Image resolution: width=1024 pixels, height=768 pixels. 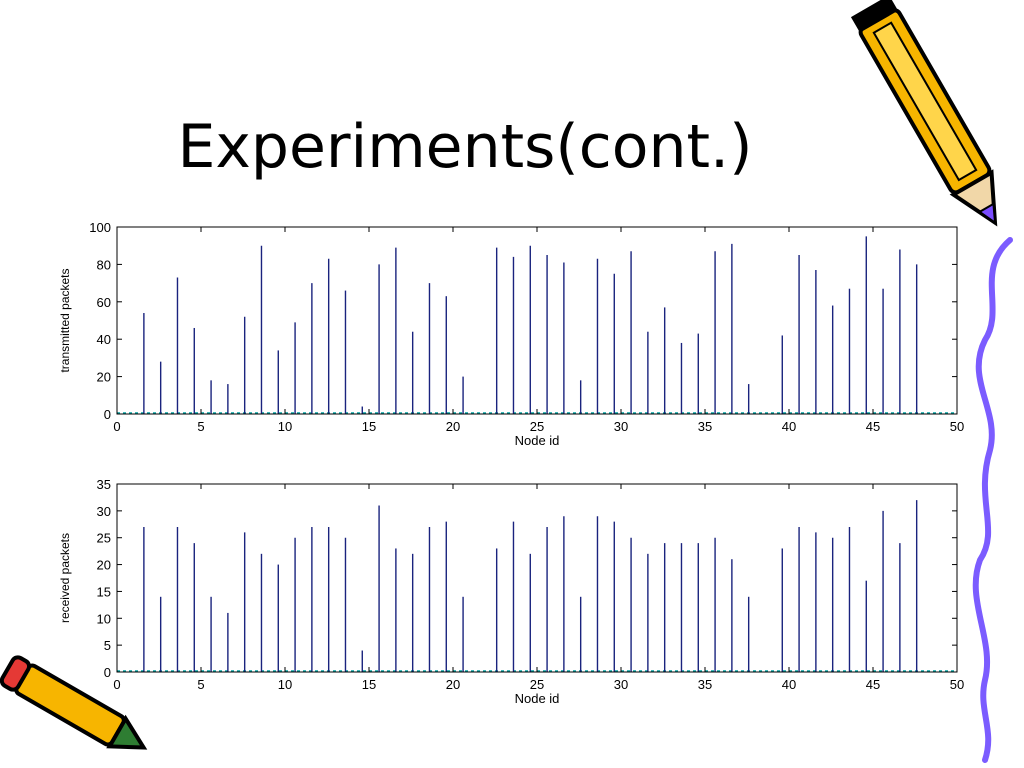 What do you see at coordinates (104, 511) in the screenshot?
I see `y-tick-label: 30` at bounding box center [104, 511].